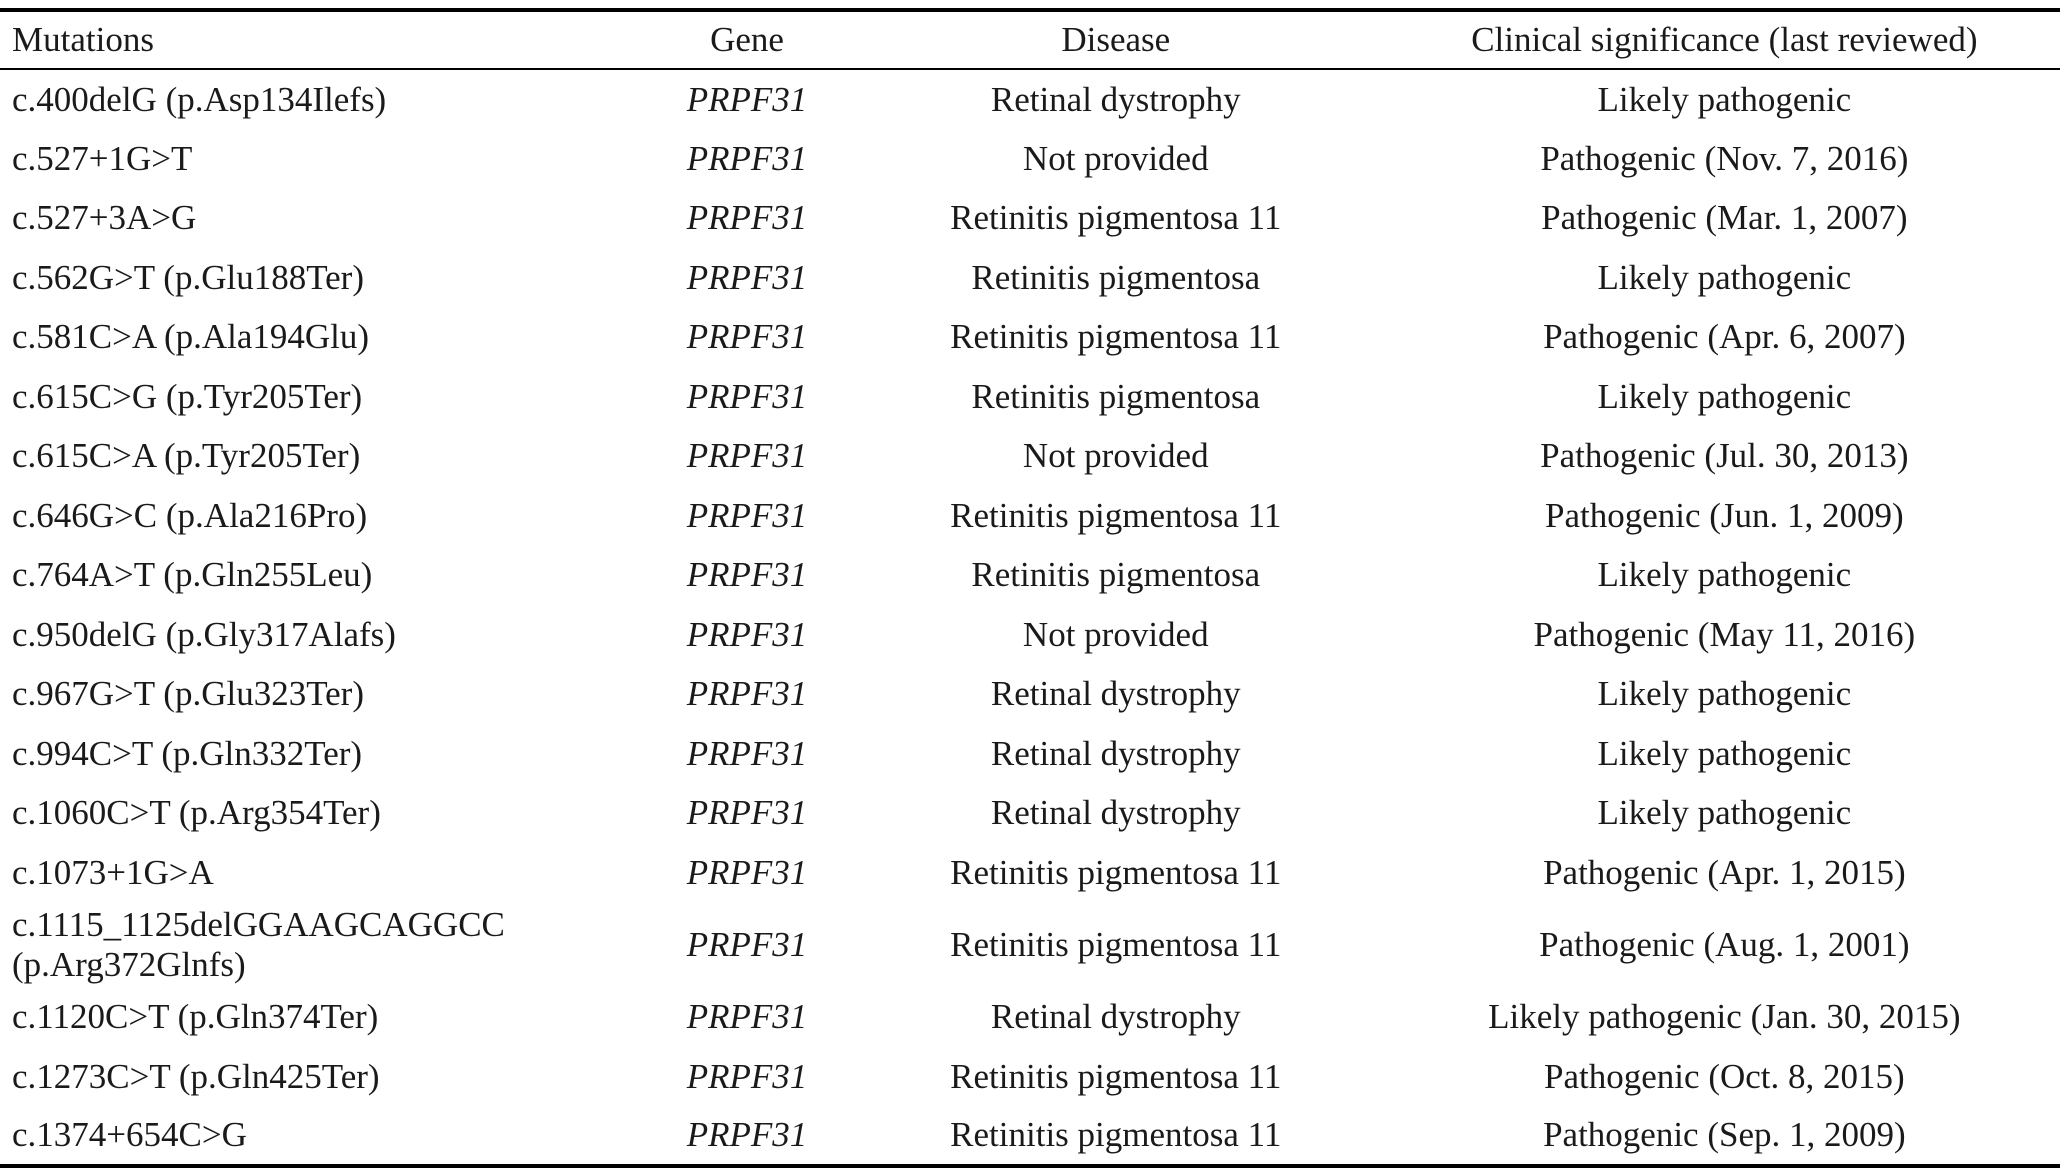  I want to click on mutation-cell: c.527+3A>G, so click(104, 218).